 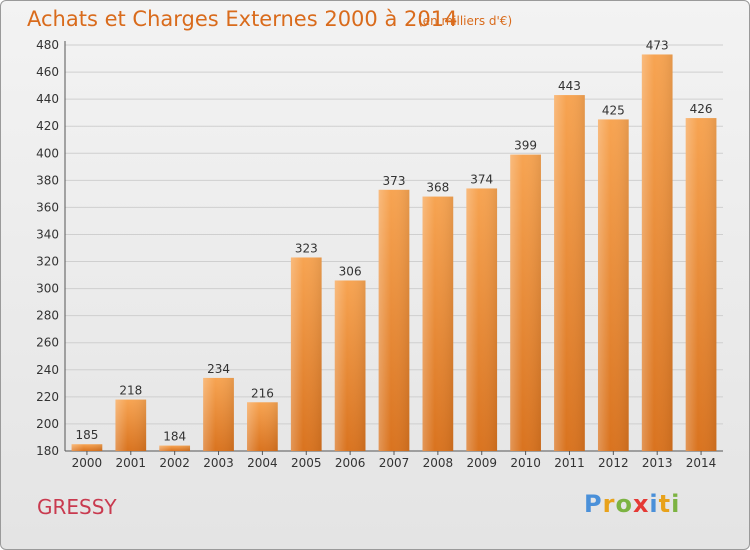 I want to click on y-tick-label: 420, so click(x=47, y=126).